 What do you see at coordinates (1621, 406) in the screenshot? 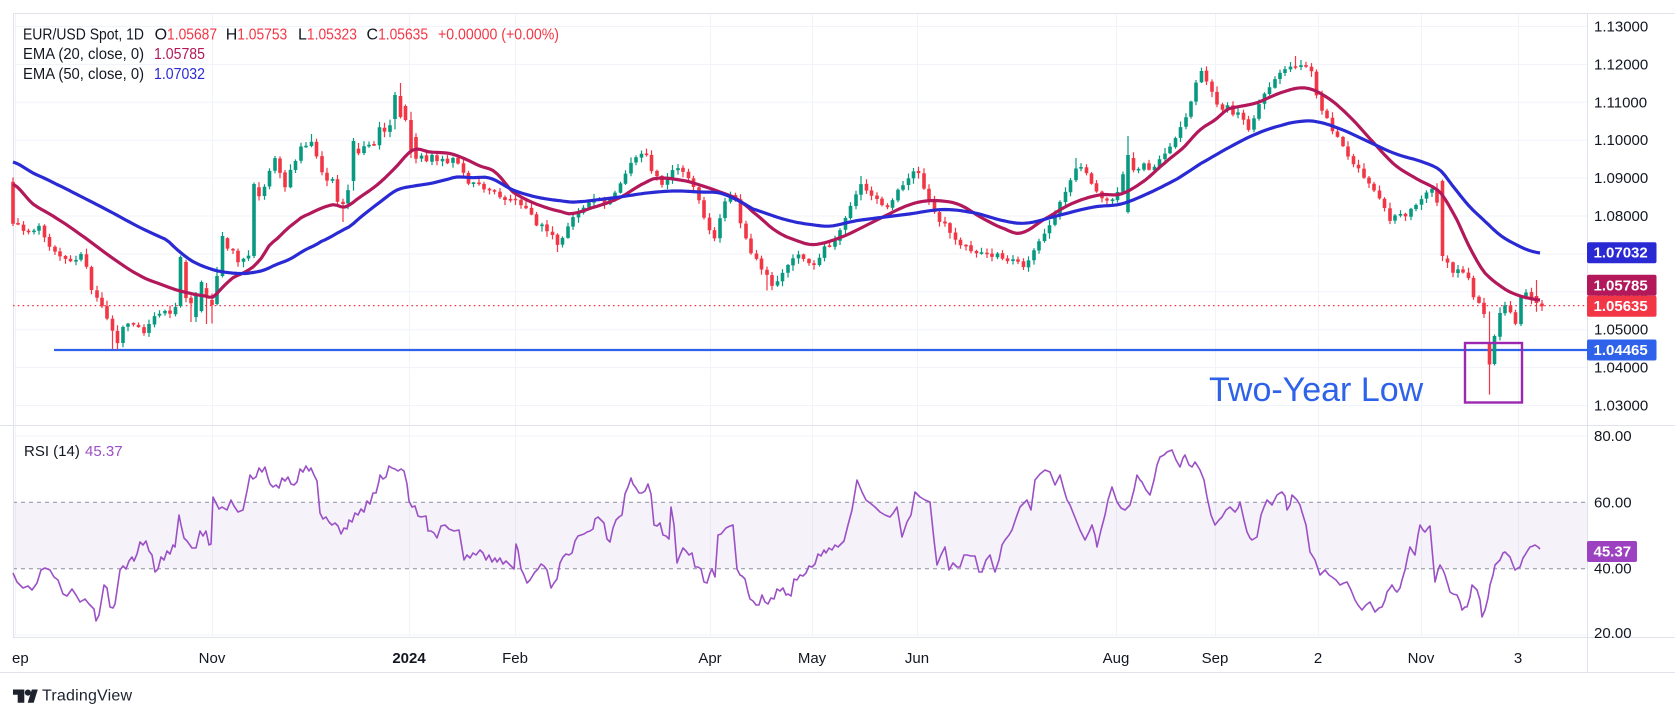
I see `svg-text: 1.03000` at bounding box center [1621, 406].